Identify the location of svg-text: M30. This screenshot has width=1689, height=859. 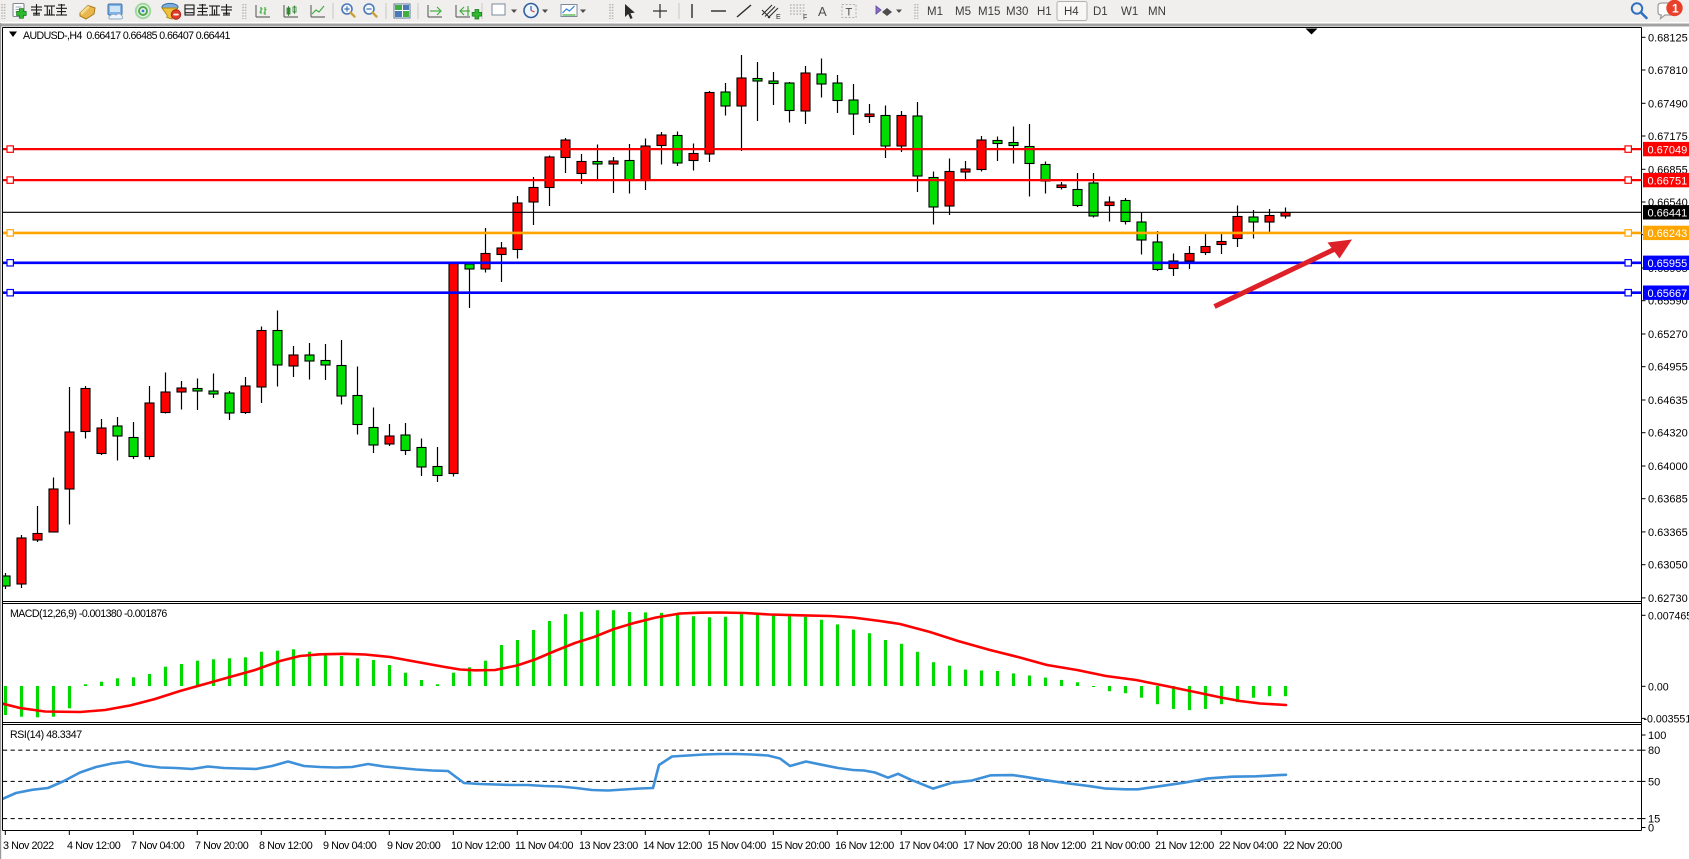
(1017, 12).